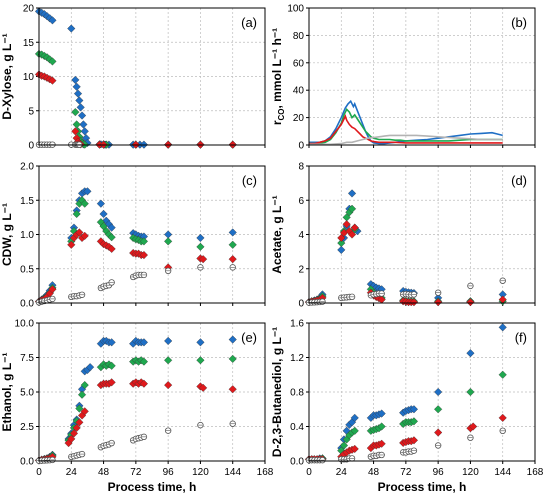 This screenshot has width=550, height=503. Describe the element at coordinates (297, 427) in the screenshot. I see `y-tick-label: 0.4` at that location.